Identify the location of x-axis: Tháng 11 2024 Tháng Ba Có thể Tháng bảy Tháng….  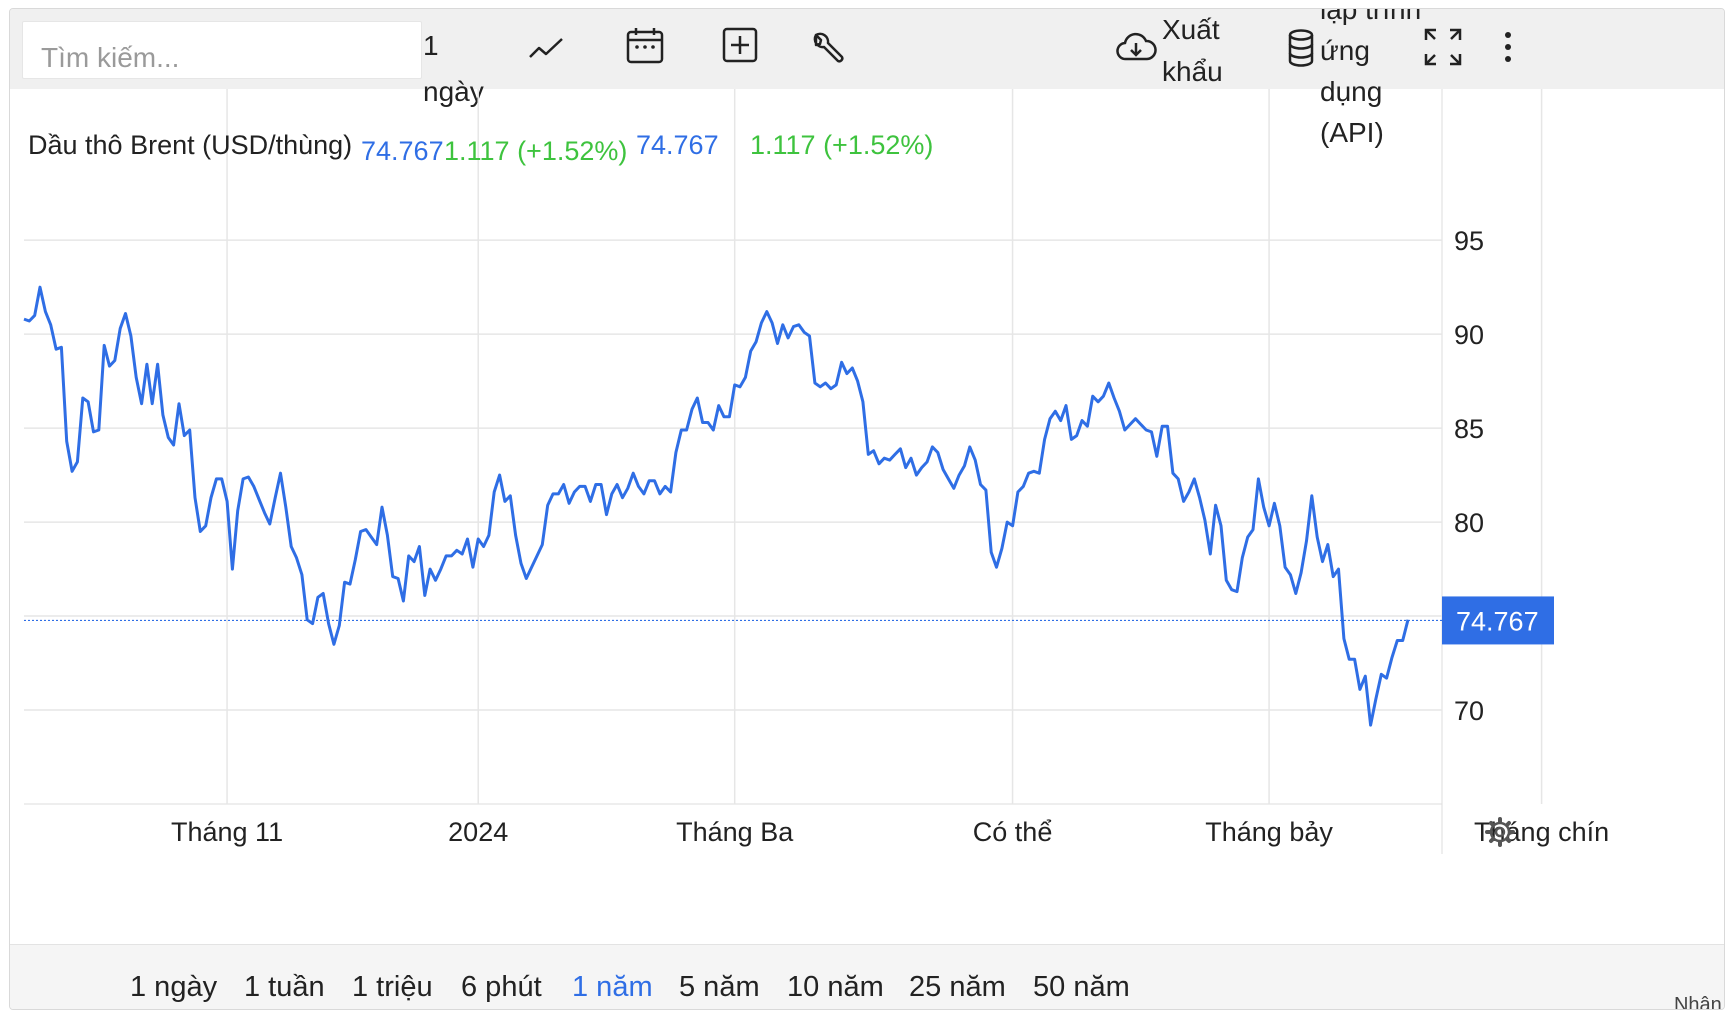
(890, 832).